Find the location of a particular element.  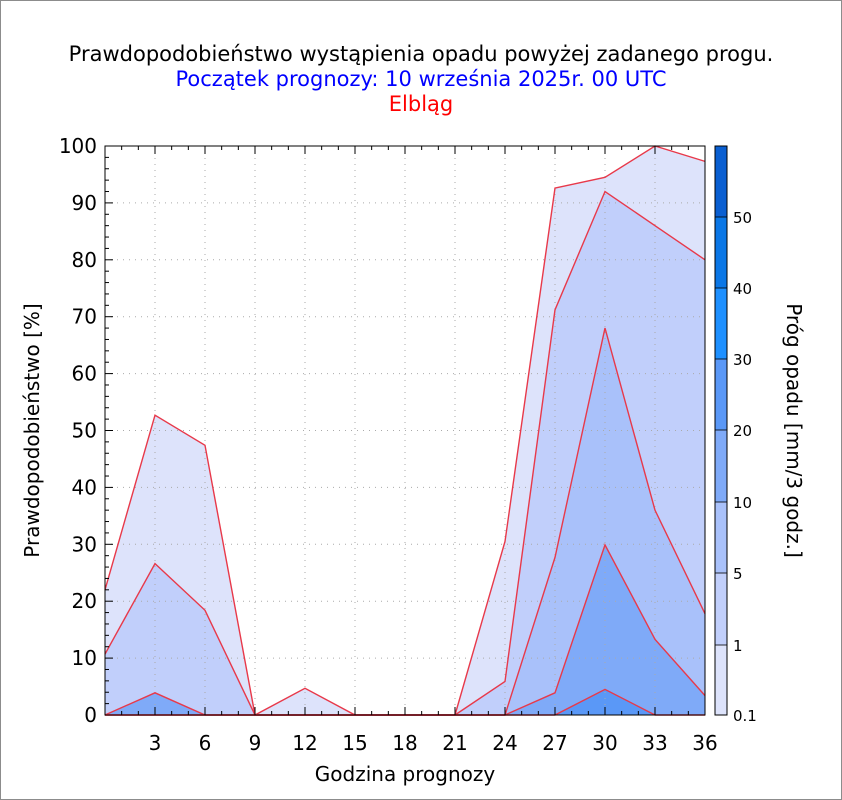

y-tick-label: 80 is located at coordinates (84, 260).